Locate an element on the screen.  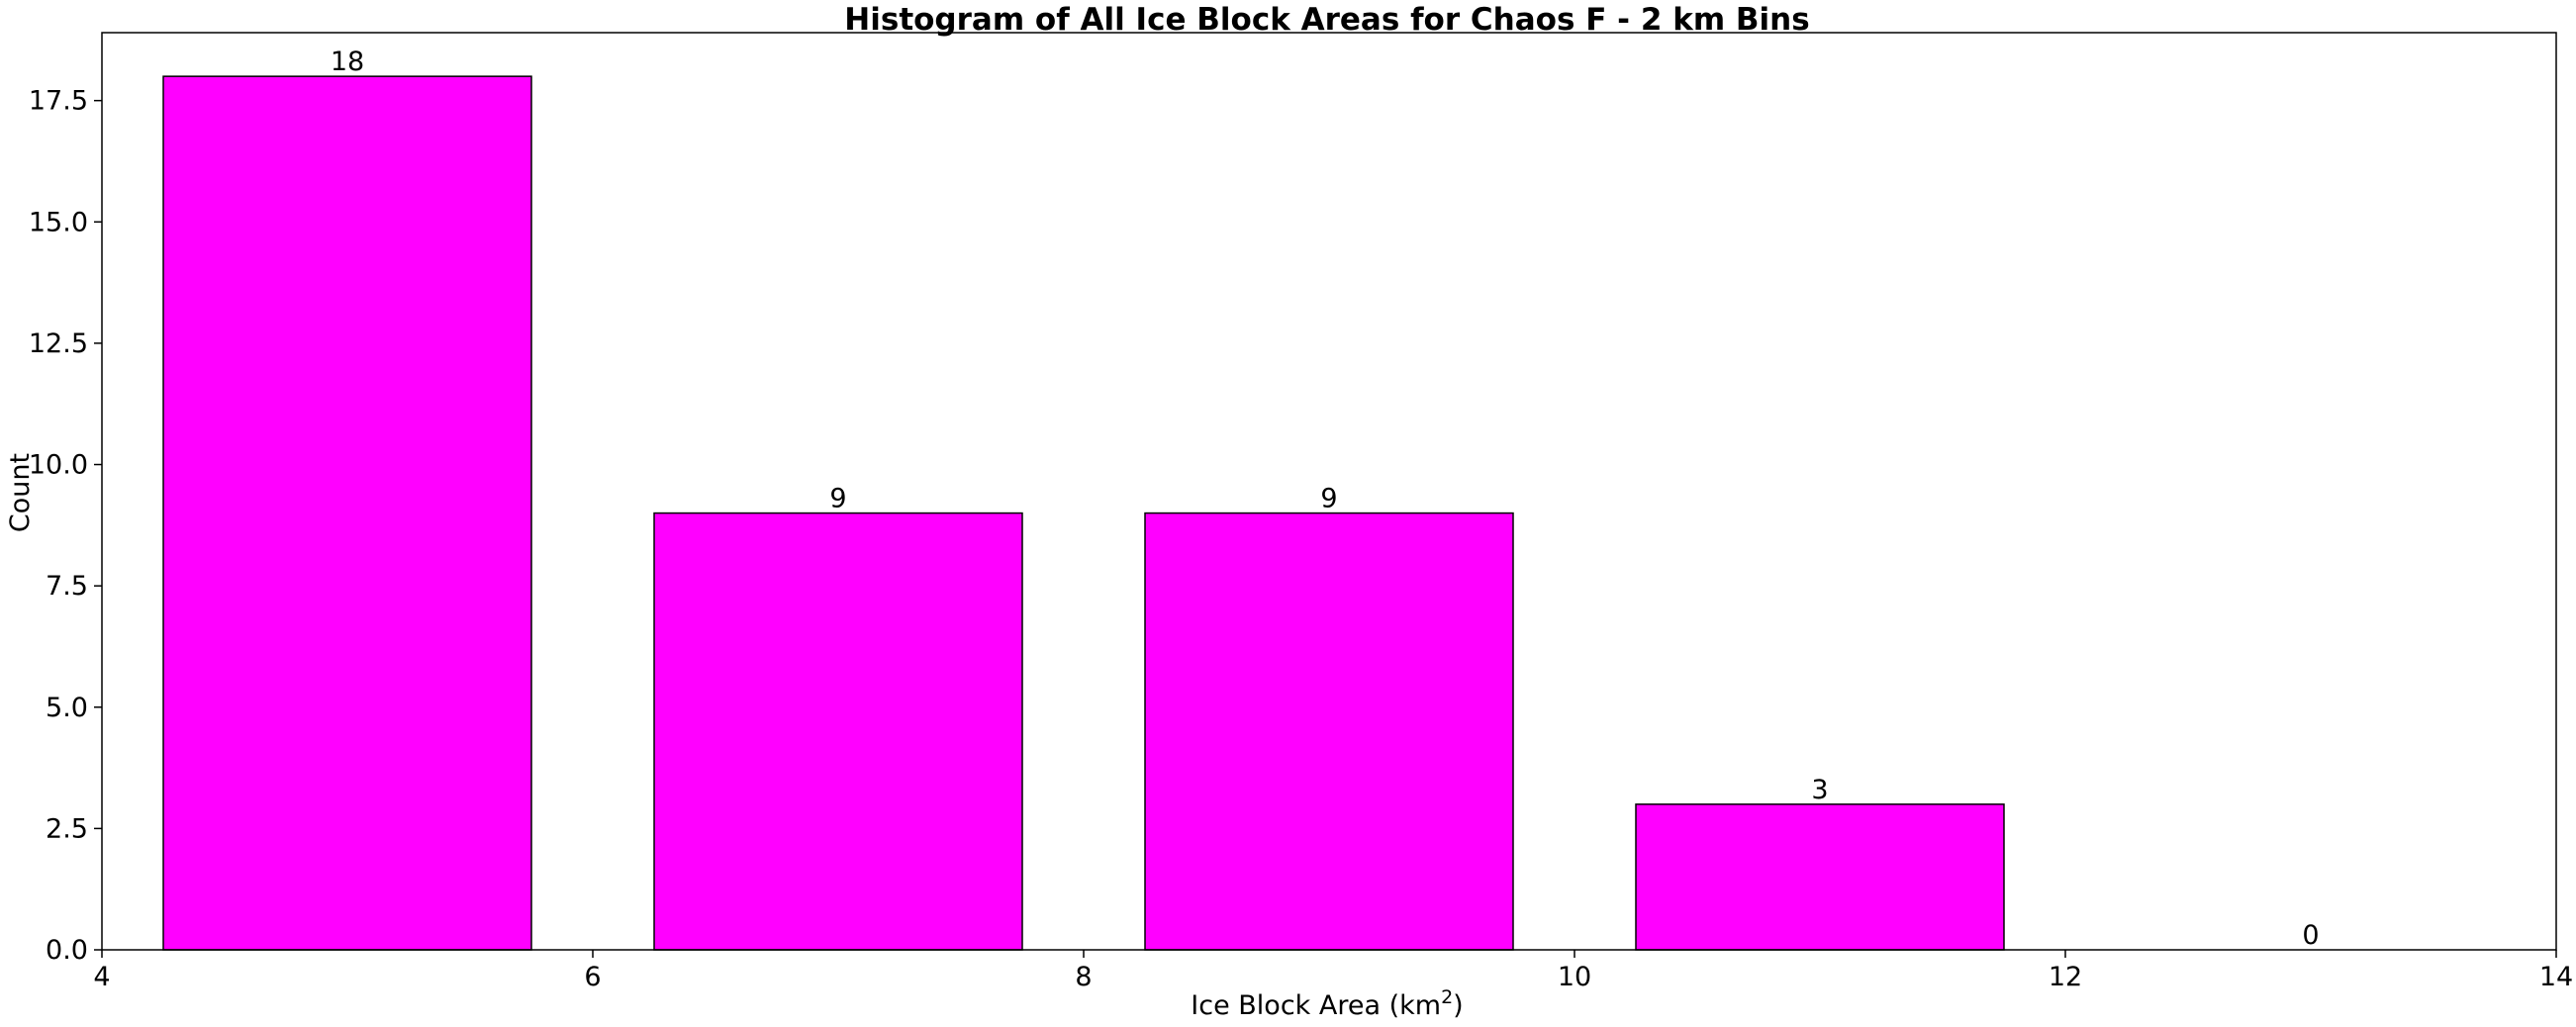
y-tick-label-3: 7.5 is located at coordinates (67, 586).